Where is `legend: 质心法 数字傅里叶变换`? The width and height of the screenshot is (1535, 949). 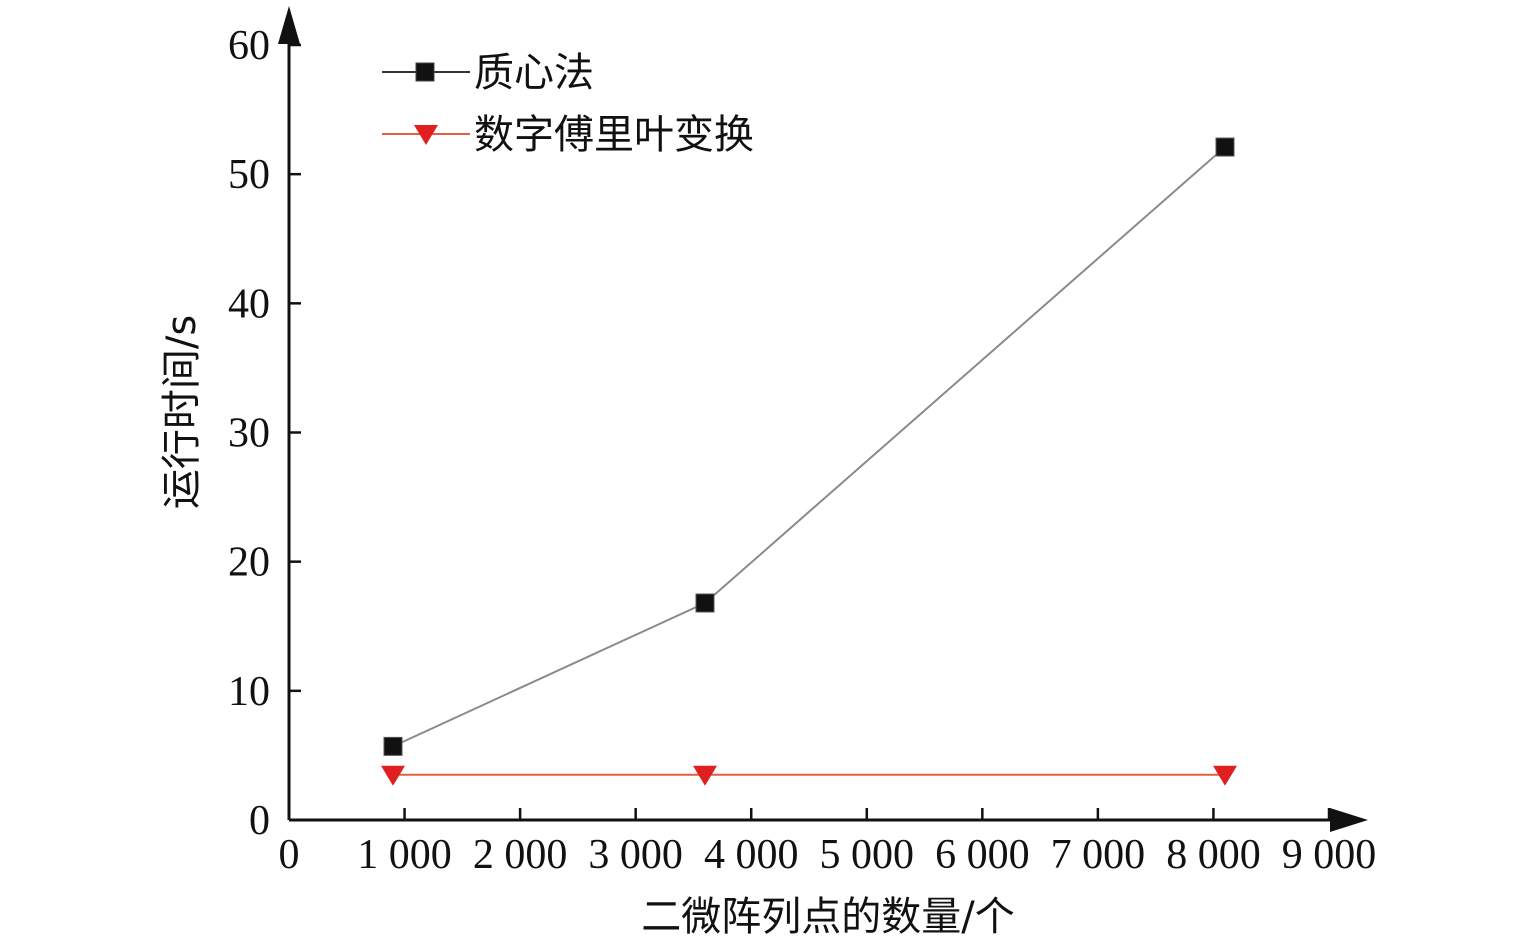
legend: 质心法 数字傅里叶变换 is located at coordinates (568, 104).